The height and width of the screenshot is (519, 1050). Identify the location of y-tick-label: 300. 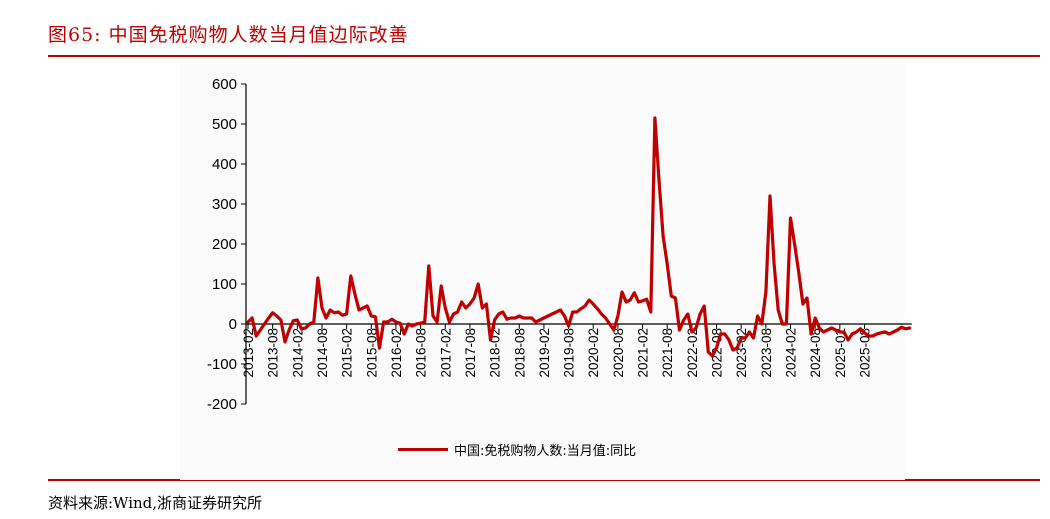
(224, 204).